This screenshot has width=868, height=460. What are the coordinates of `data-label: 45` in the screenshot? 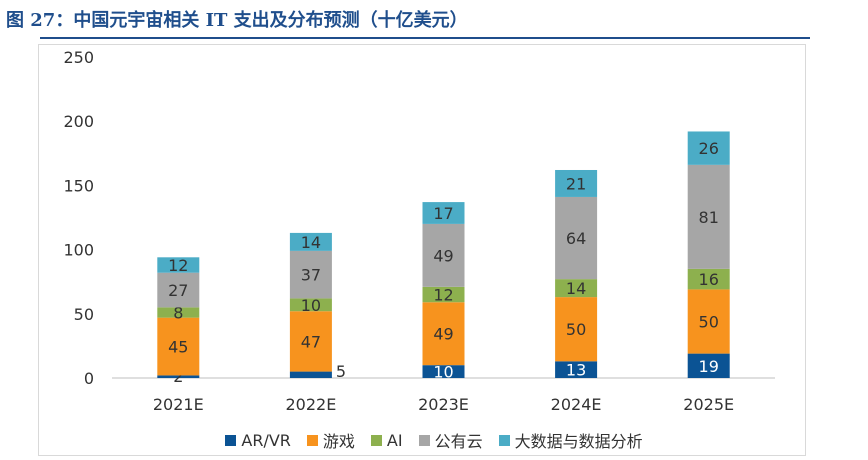 It's located at (178, 347).